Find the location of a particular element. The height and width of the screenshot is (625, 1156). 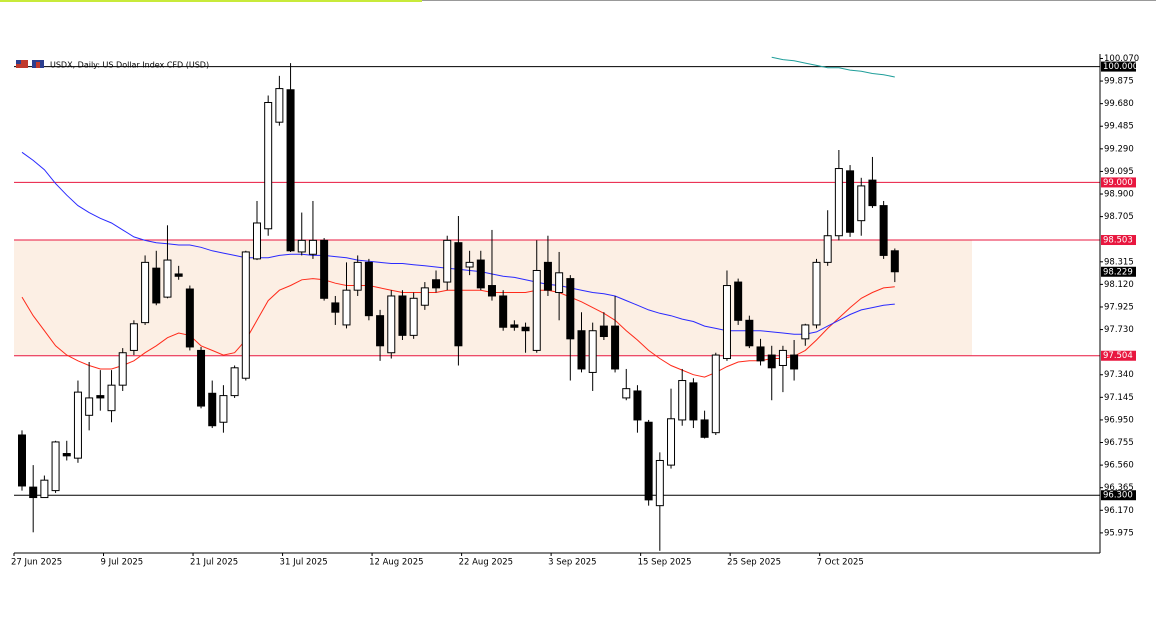

symbol-icon is located at coordinates (30, 64).